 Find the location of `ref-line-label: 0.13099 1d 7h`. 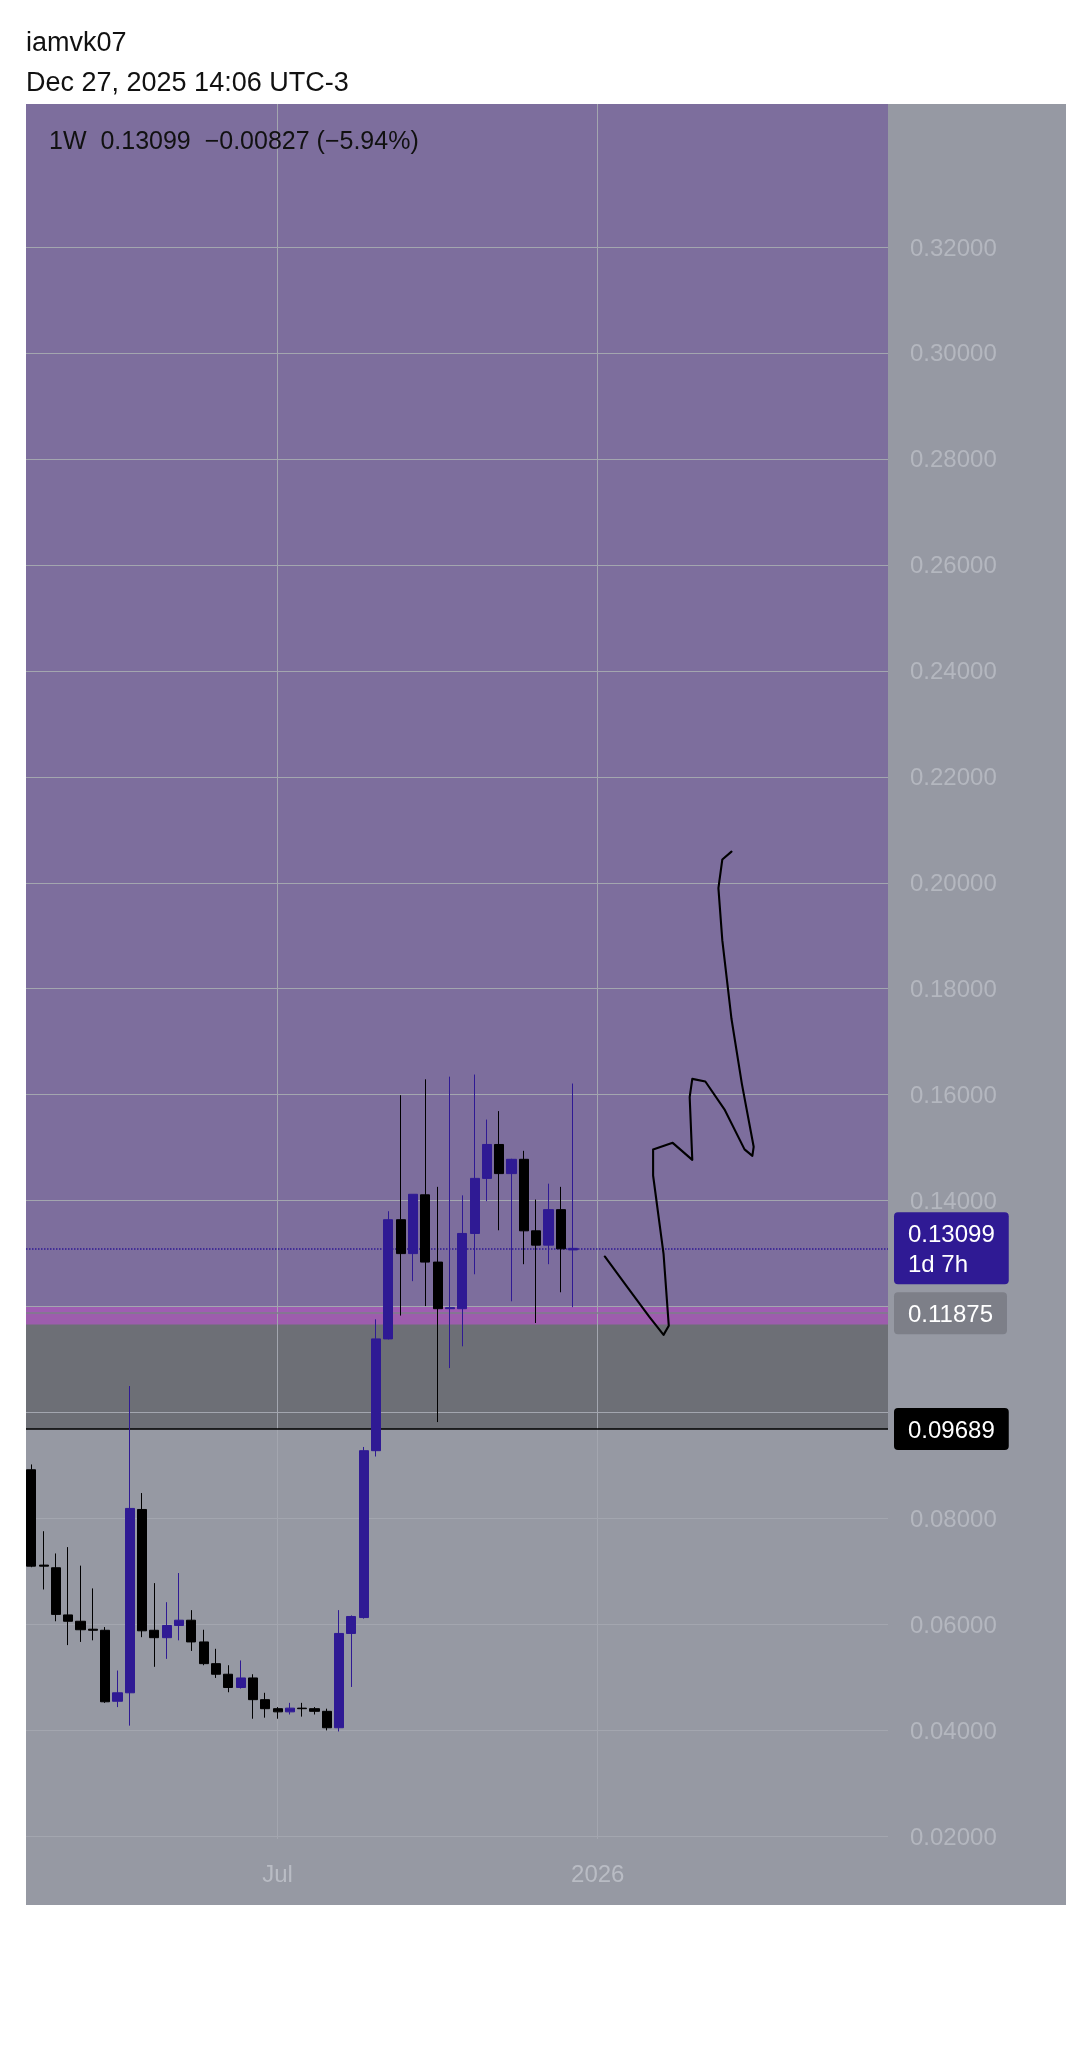

ref-line-label: 0.13099 1d 7h is located at coordinates (951, 1248).